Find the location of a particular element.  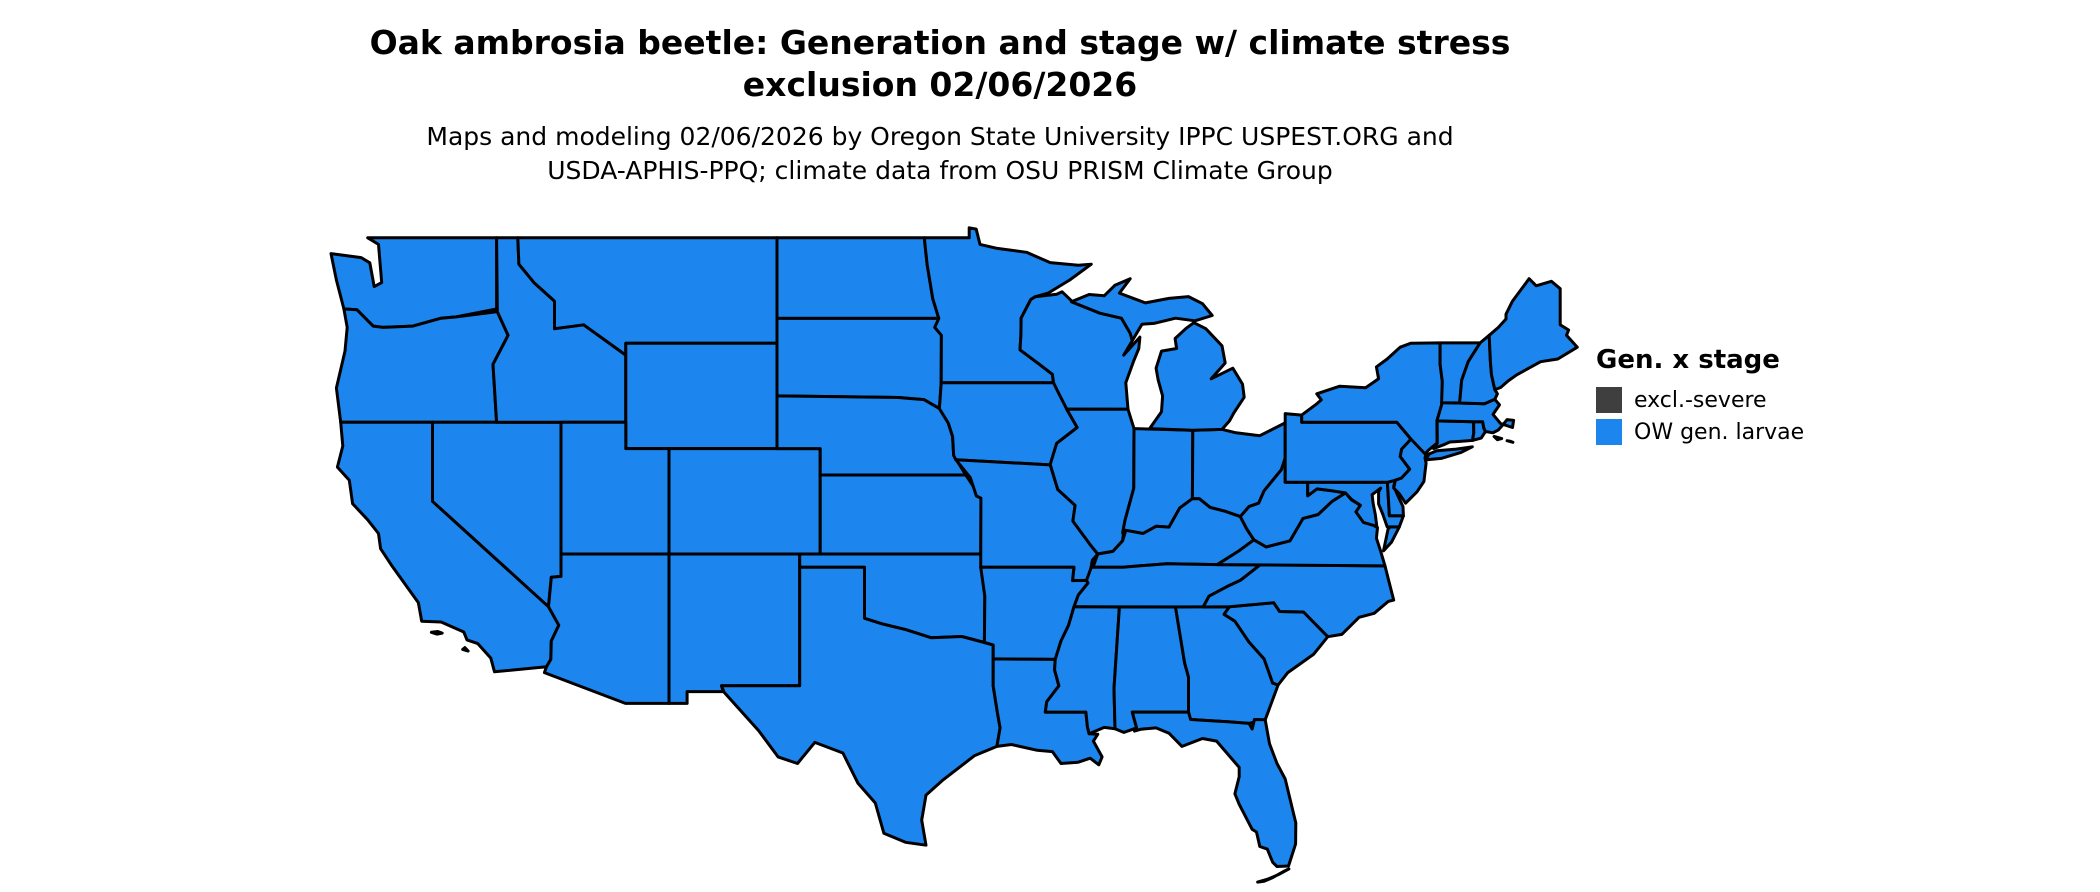

legend-label-ow-gen-larvae: OW gen. larvae is located at coordinates (1719, 432).